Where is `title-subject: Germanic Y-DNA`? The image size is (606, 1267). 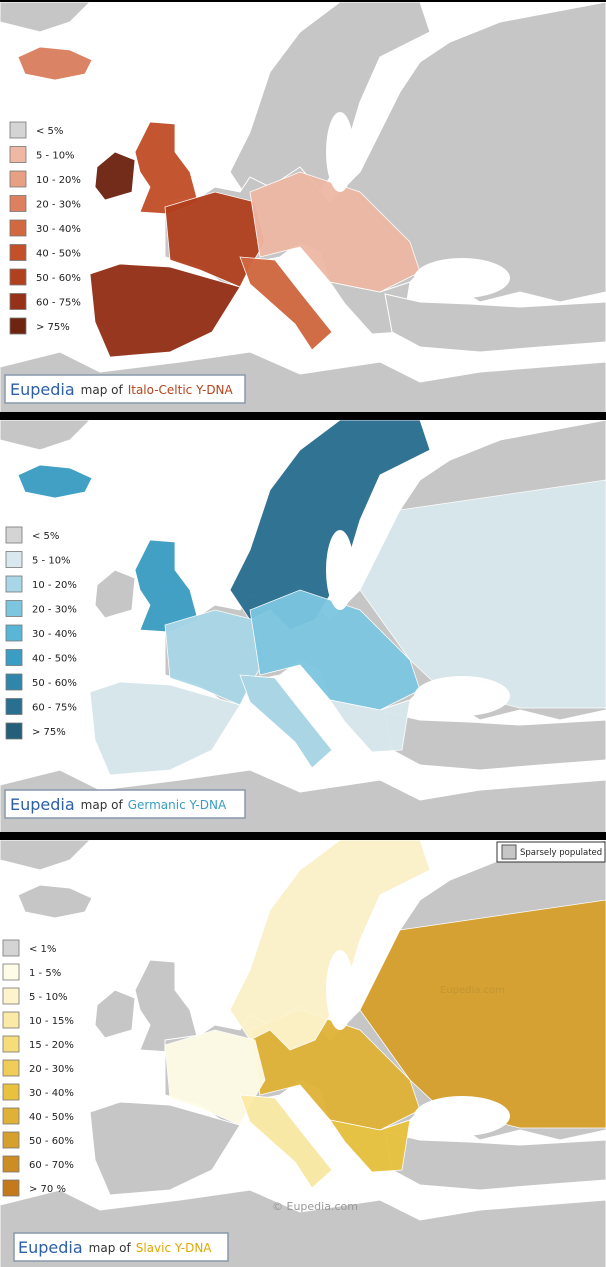
title-subject: Germanic Y-DNA is located at coordinates (177, 805).